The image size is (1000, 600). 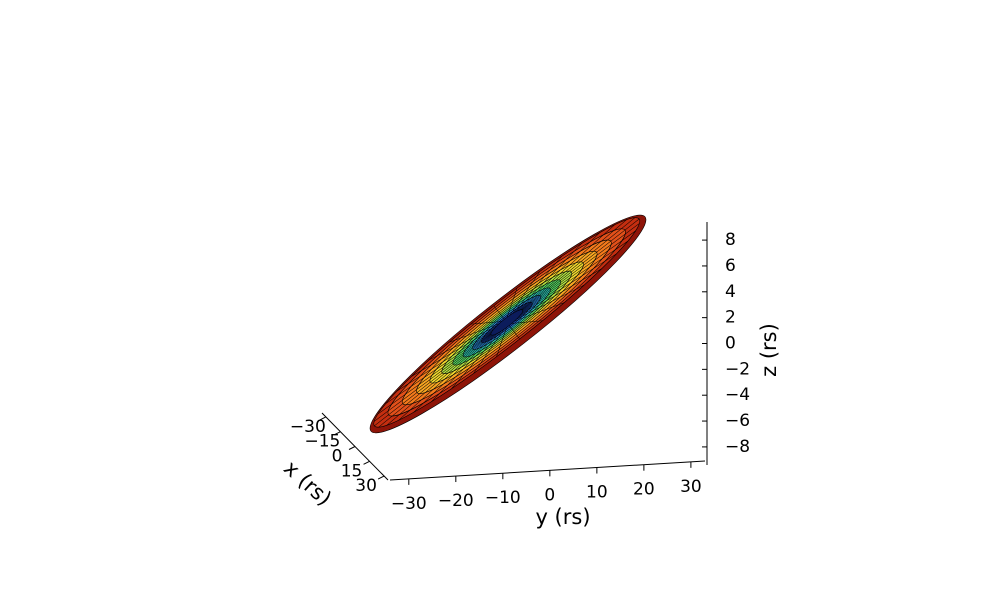 What do you see at coordinates (307, 483) in the screenshot?
I see `x-axis-label: x (rs)` at bounding box center [307, 483].